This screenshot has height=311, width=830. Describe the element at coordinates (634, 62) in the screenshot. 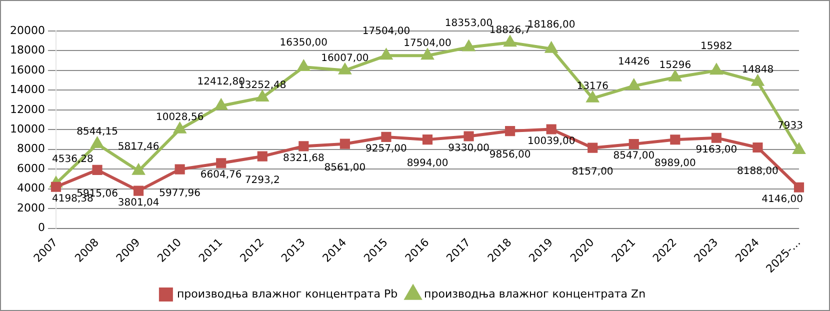

I see `data-label: 14426` at that location.